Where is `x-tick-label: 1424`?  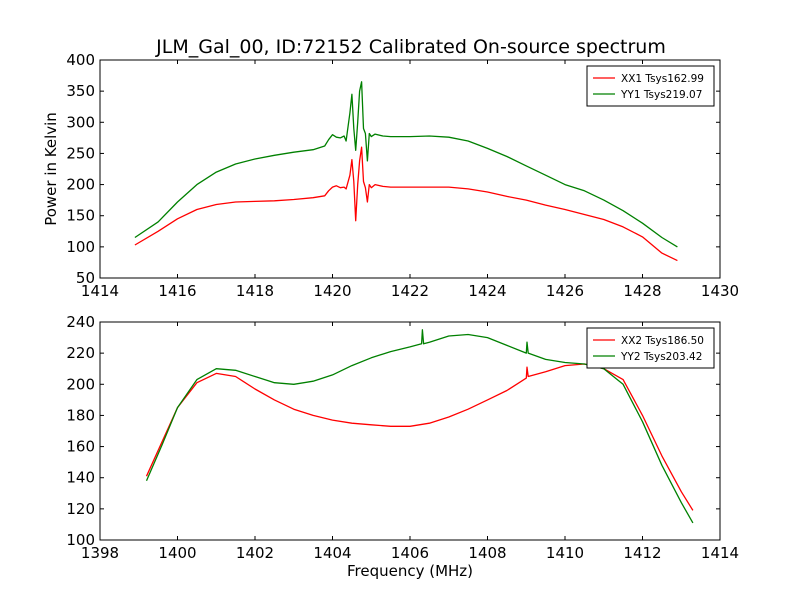
x-tick-label: 1424 is located at coordinates (487, 291).